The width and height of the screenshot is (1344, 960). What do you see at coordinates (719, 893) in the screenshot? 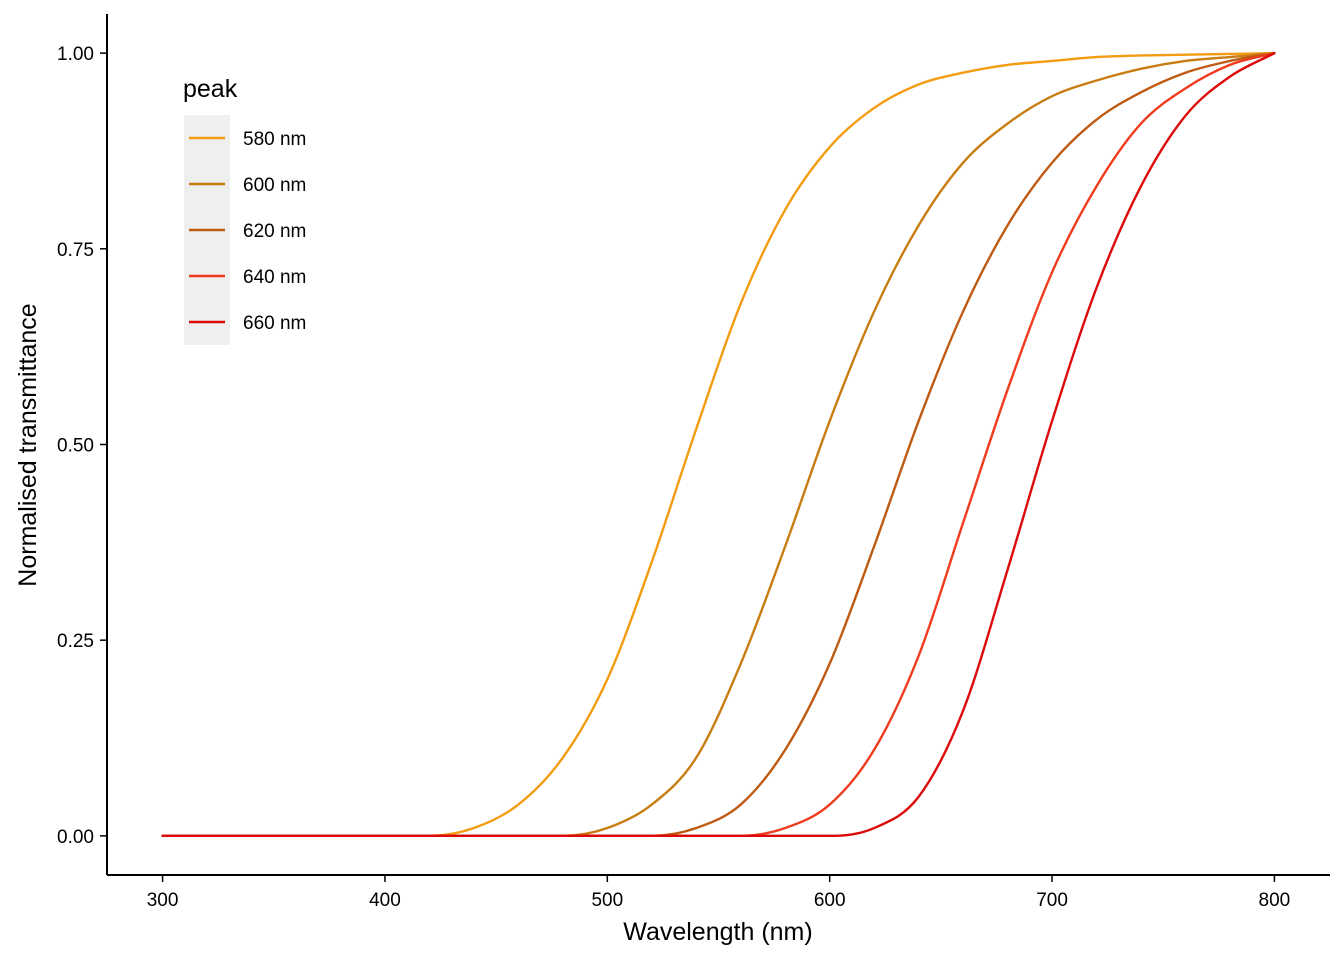
I see `x-ticks: 300 400 500 600 700 800` at bounding box center [719, 893].